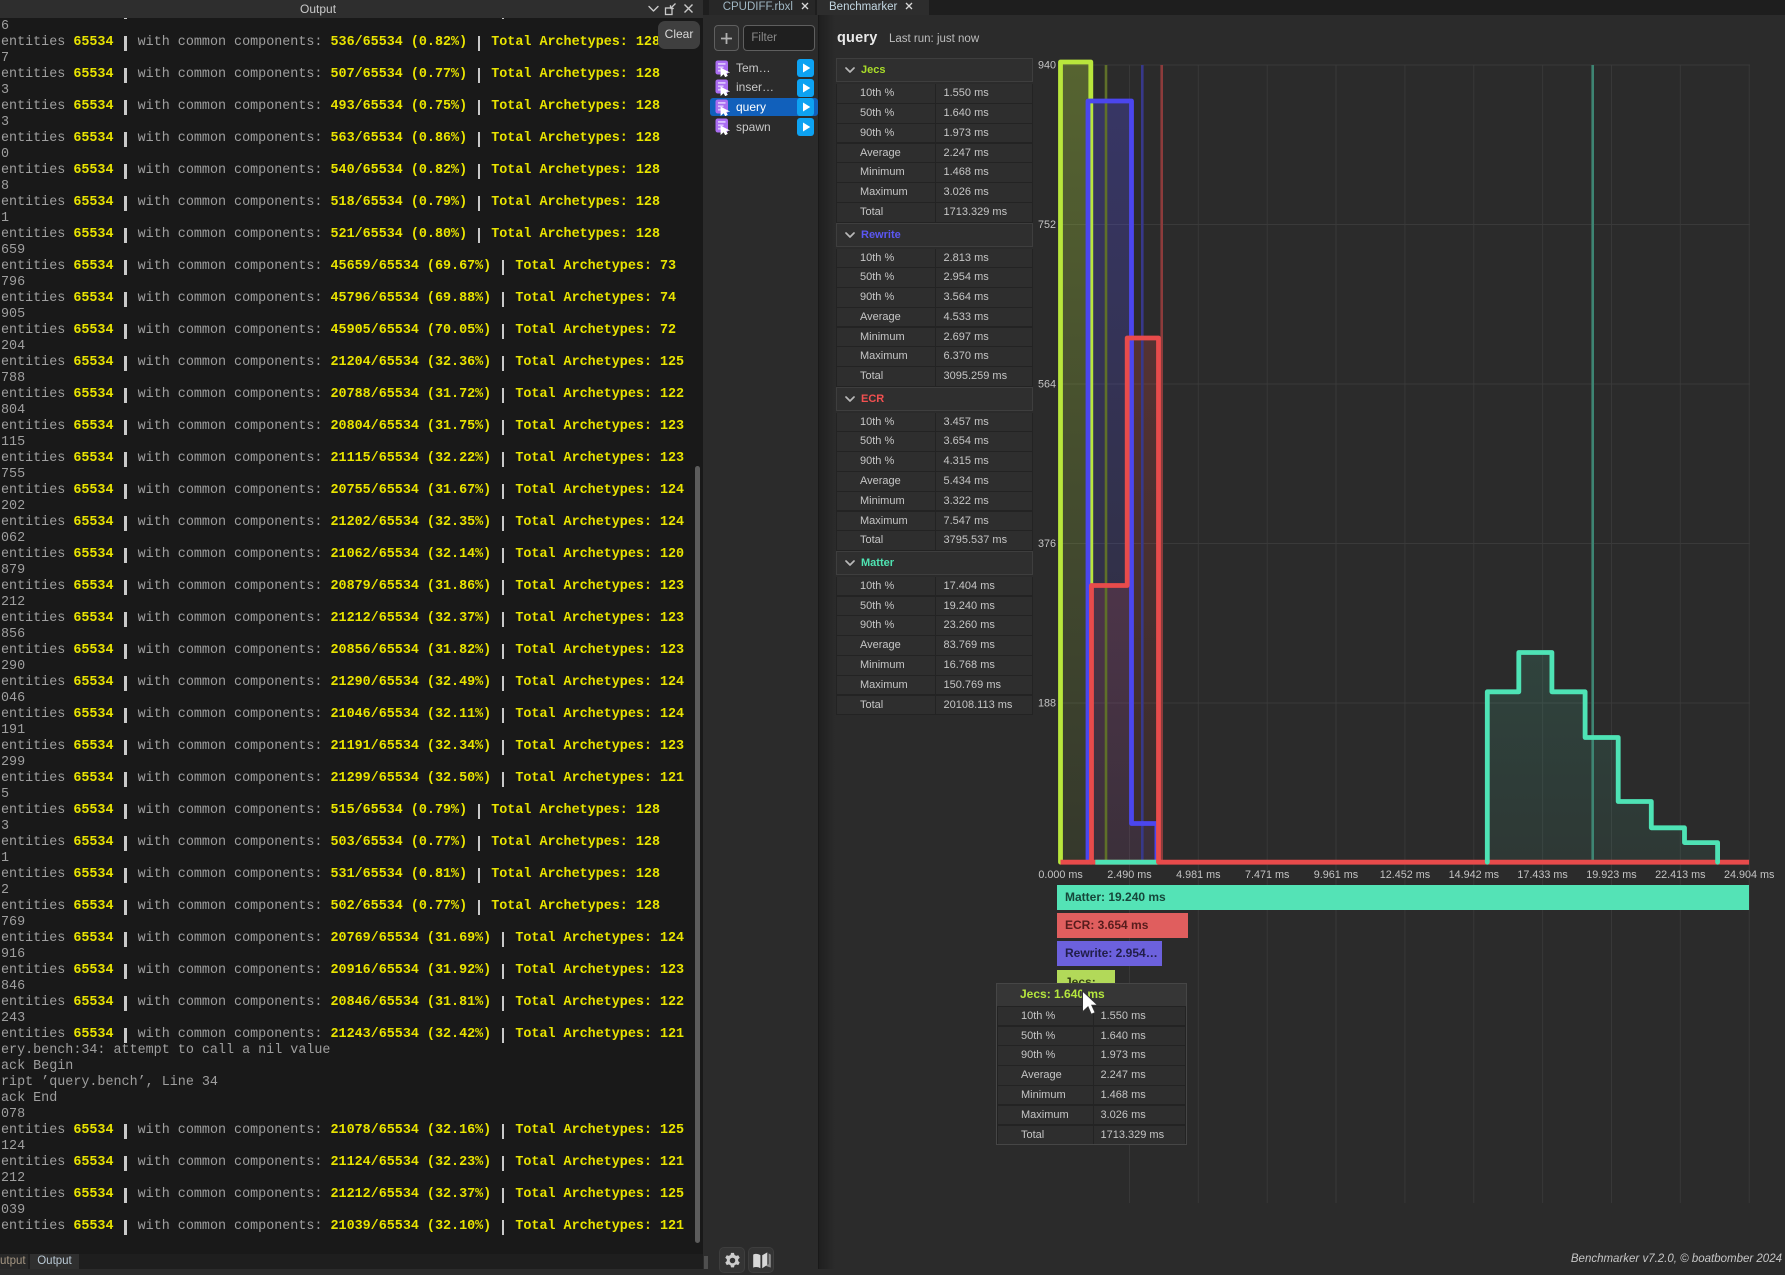 This screenshot has height=1275, width=1785. Describe the element at coordinates (1611, 875) in the screenshot. I see `svg-text: 19.923 ms` at that location.